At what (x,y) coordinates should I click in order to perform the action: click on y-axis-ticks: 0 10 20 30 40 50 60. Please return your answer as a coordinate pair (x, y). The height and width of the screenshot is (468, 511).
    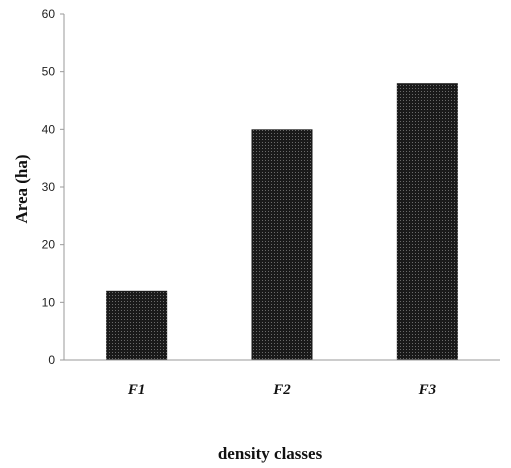
    Looking at the image, I should click on (53, 187).